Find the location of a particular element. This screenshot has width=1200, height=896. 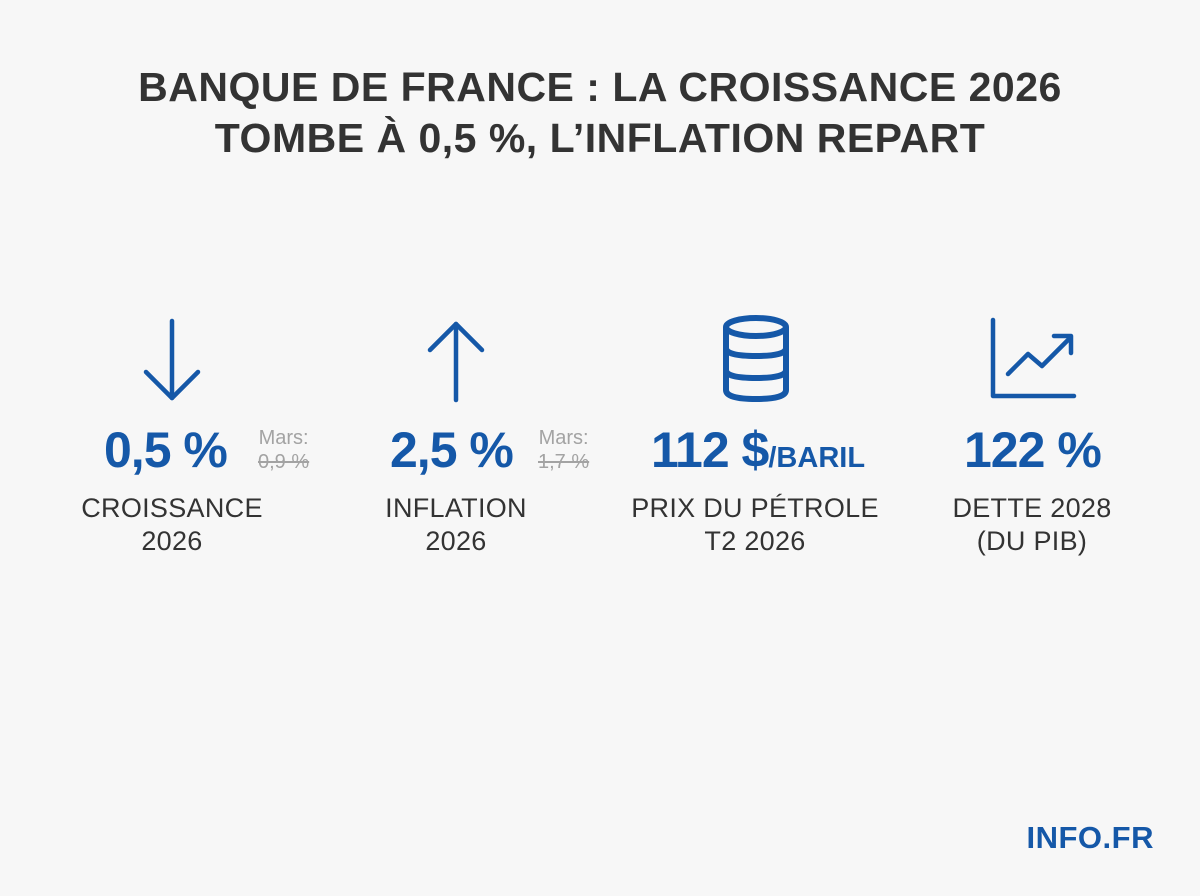

title-line-1: BANQUE DE FRANCE : LA CROISSANCE 2026 is located at coordinates (600, 87).